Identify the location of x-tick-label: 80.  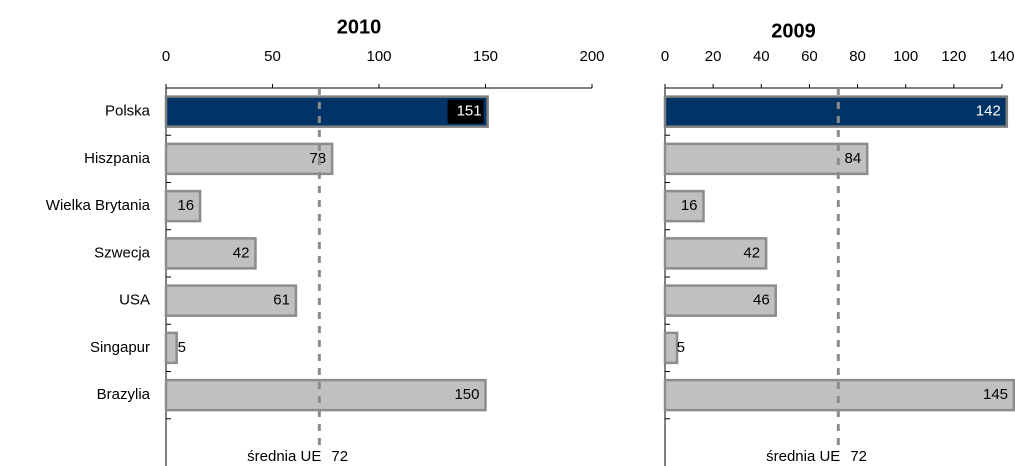
(857, 56).